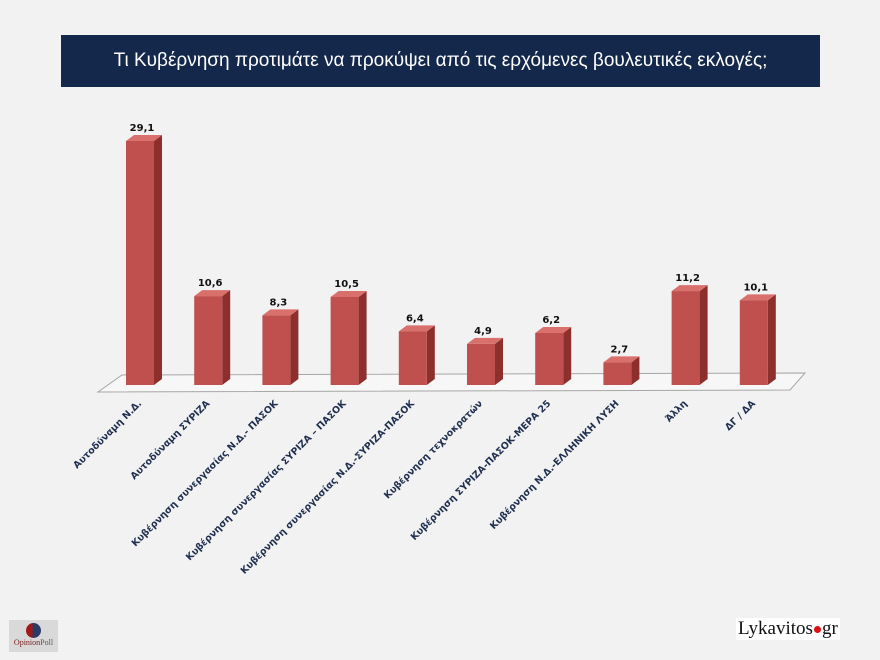  What do you see at coordinates (171, 440) in the screenshot?
I see `category-label: Αυτοδύναμη ΣΥΡΙΖΑ` at bounding box center [171, 440].